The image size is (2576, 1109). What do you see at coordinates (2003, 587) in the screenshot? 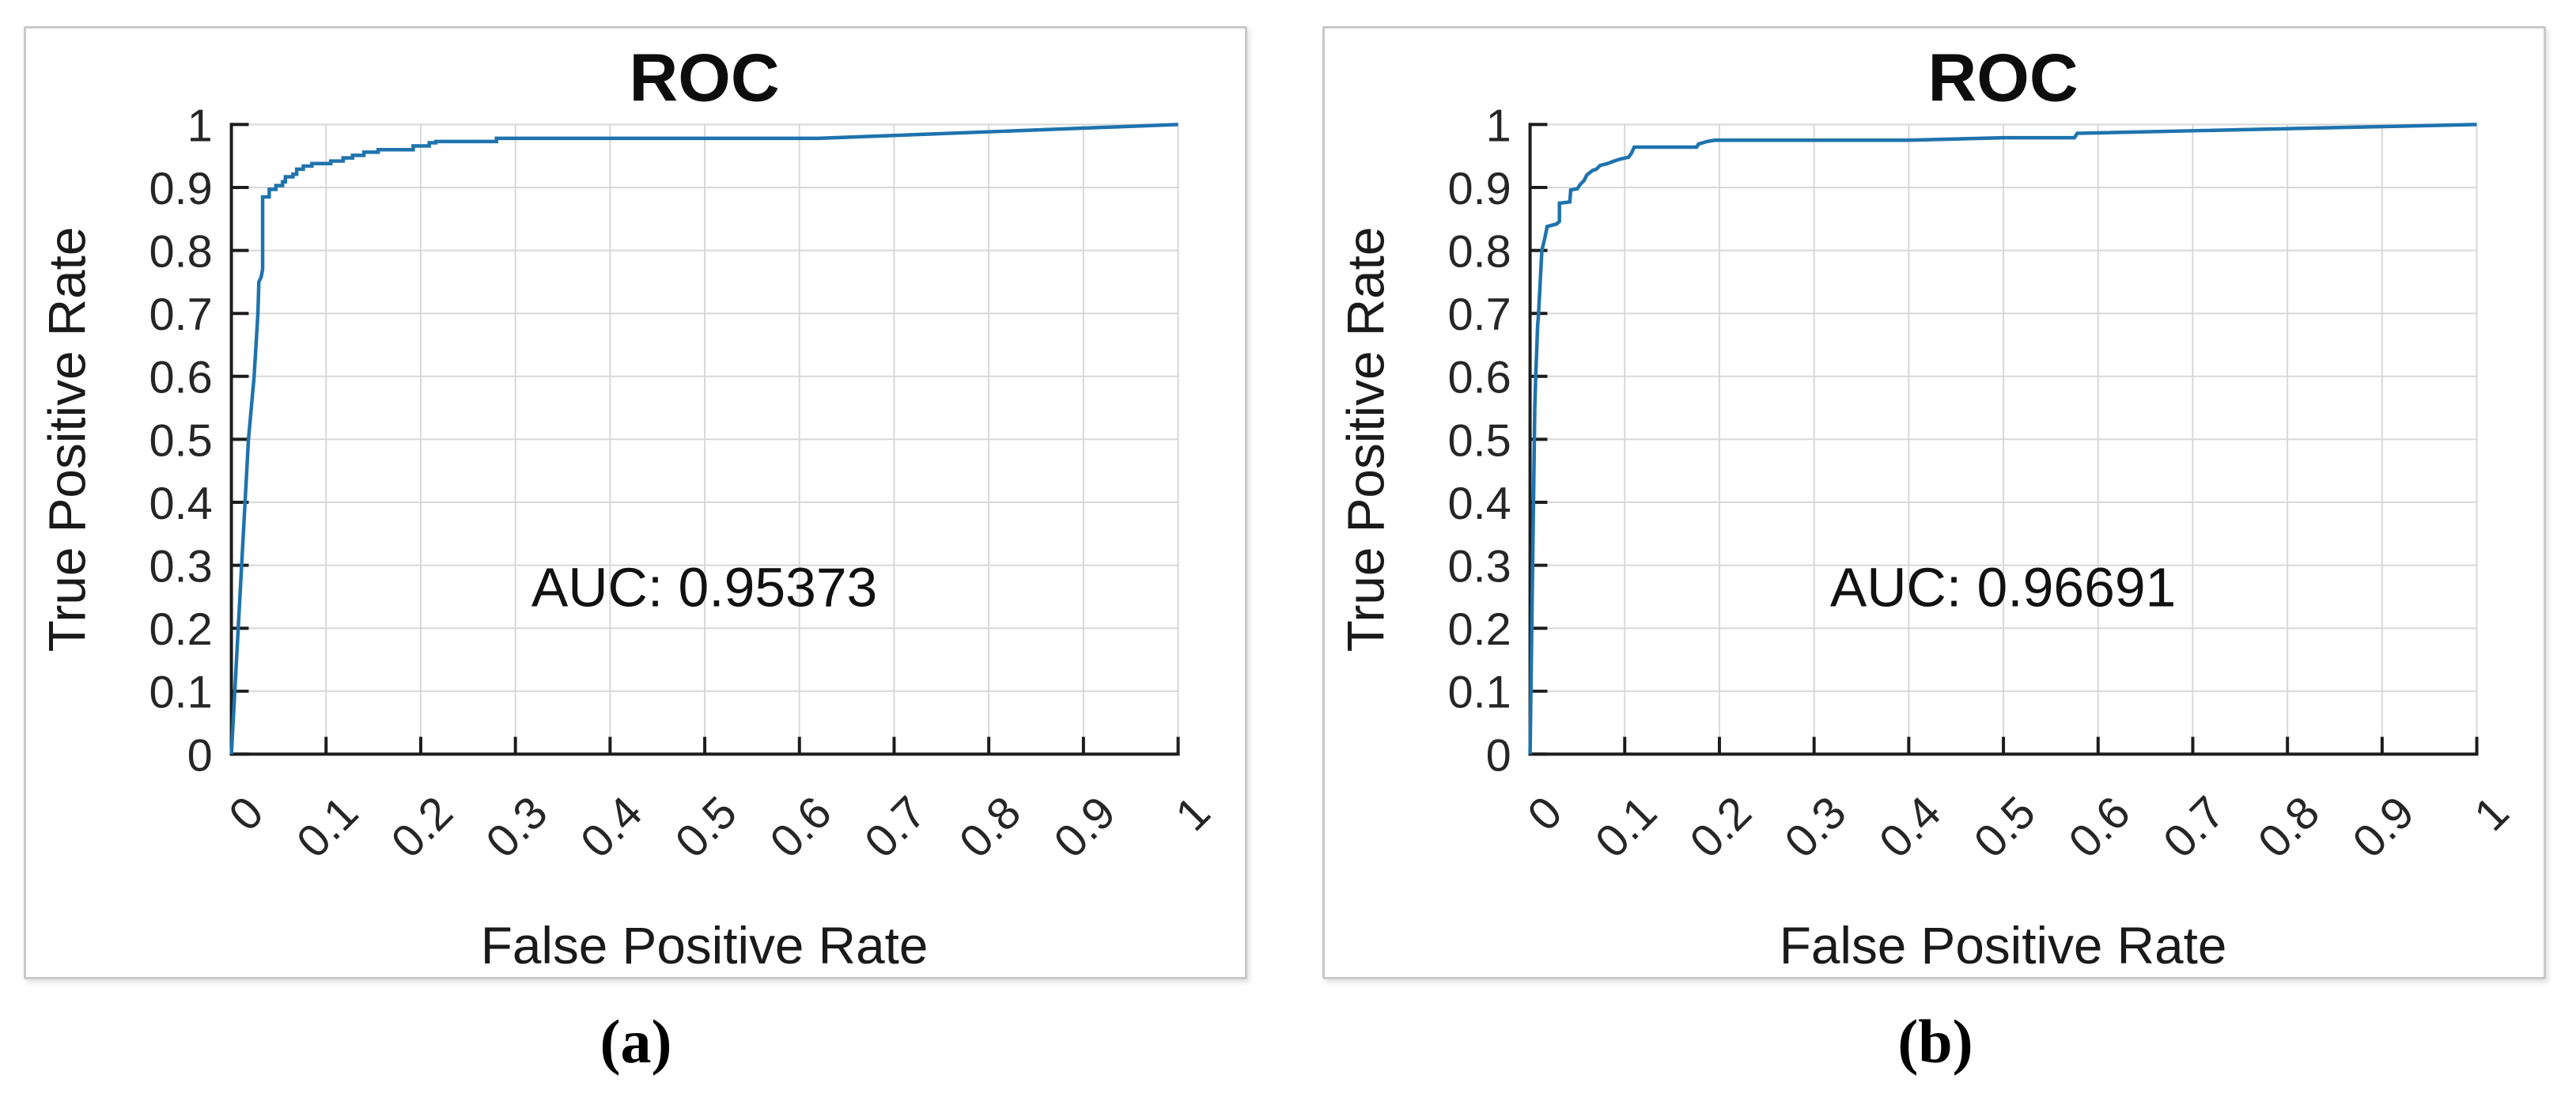
I see `auc-annotation: AUC: 0.96691` at bounding box center [2003, 587].